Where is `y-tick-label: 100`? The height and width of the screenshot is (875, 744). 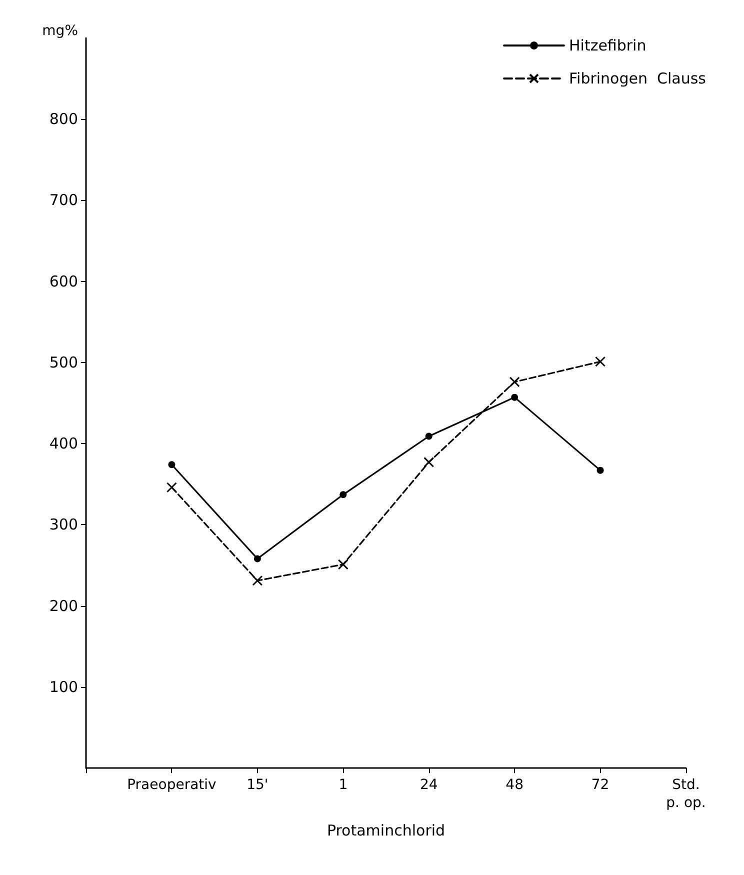
y-tick-label: 100 is located at coordinates (63, 687).